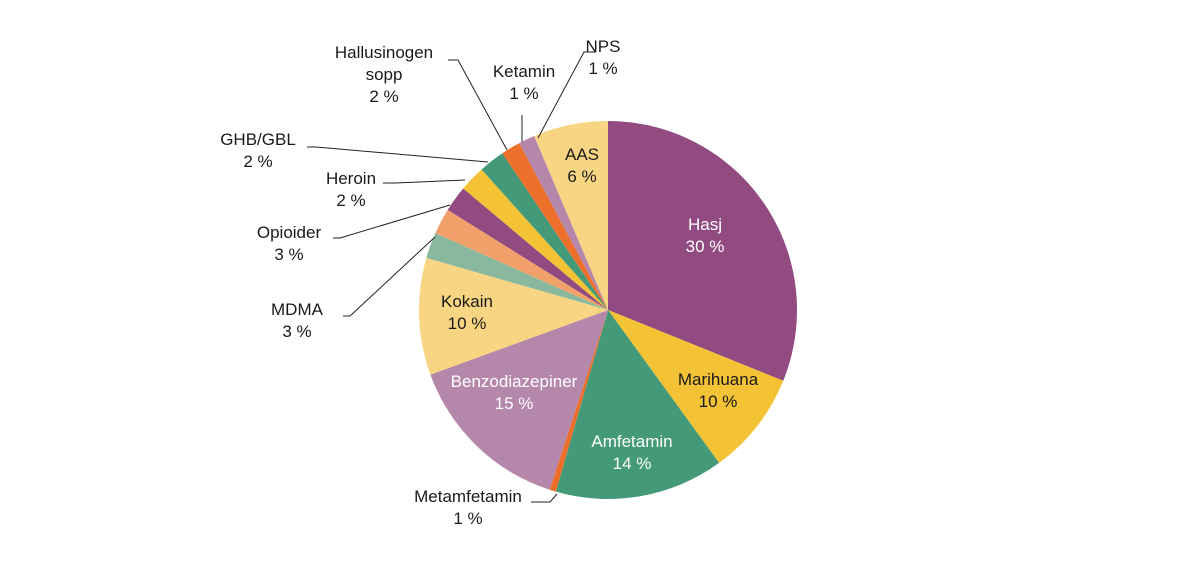 The width and height of the screenshot is (1200, 569). What do you see at coordinates (289, 232) in the screenshot?
I see `label-name: Opioider` at bounding box center [289, 232].